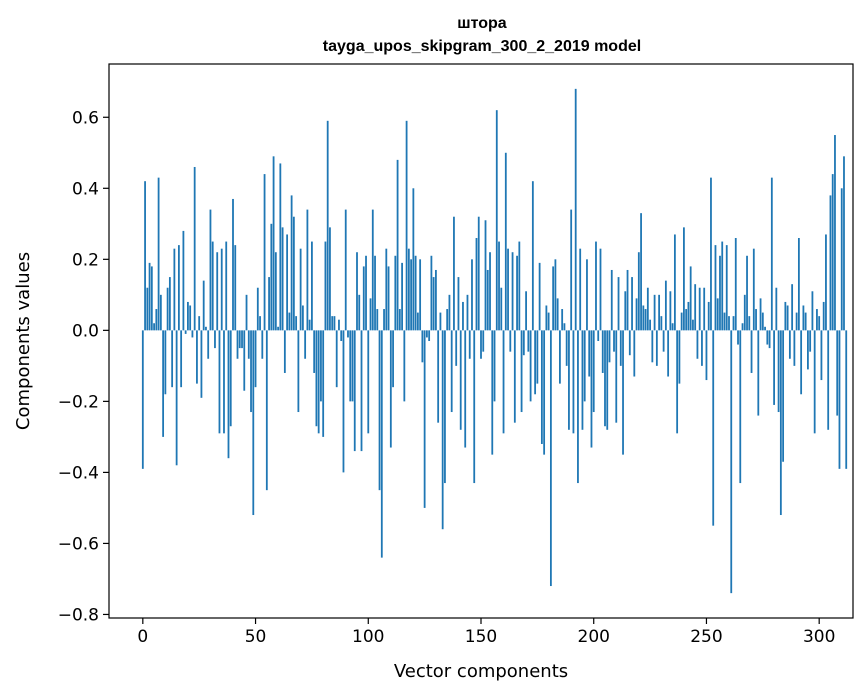  I want to click on chart-subtitle: tayga_upos_skipgram_300_2_2019 model, so click(482, 46).